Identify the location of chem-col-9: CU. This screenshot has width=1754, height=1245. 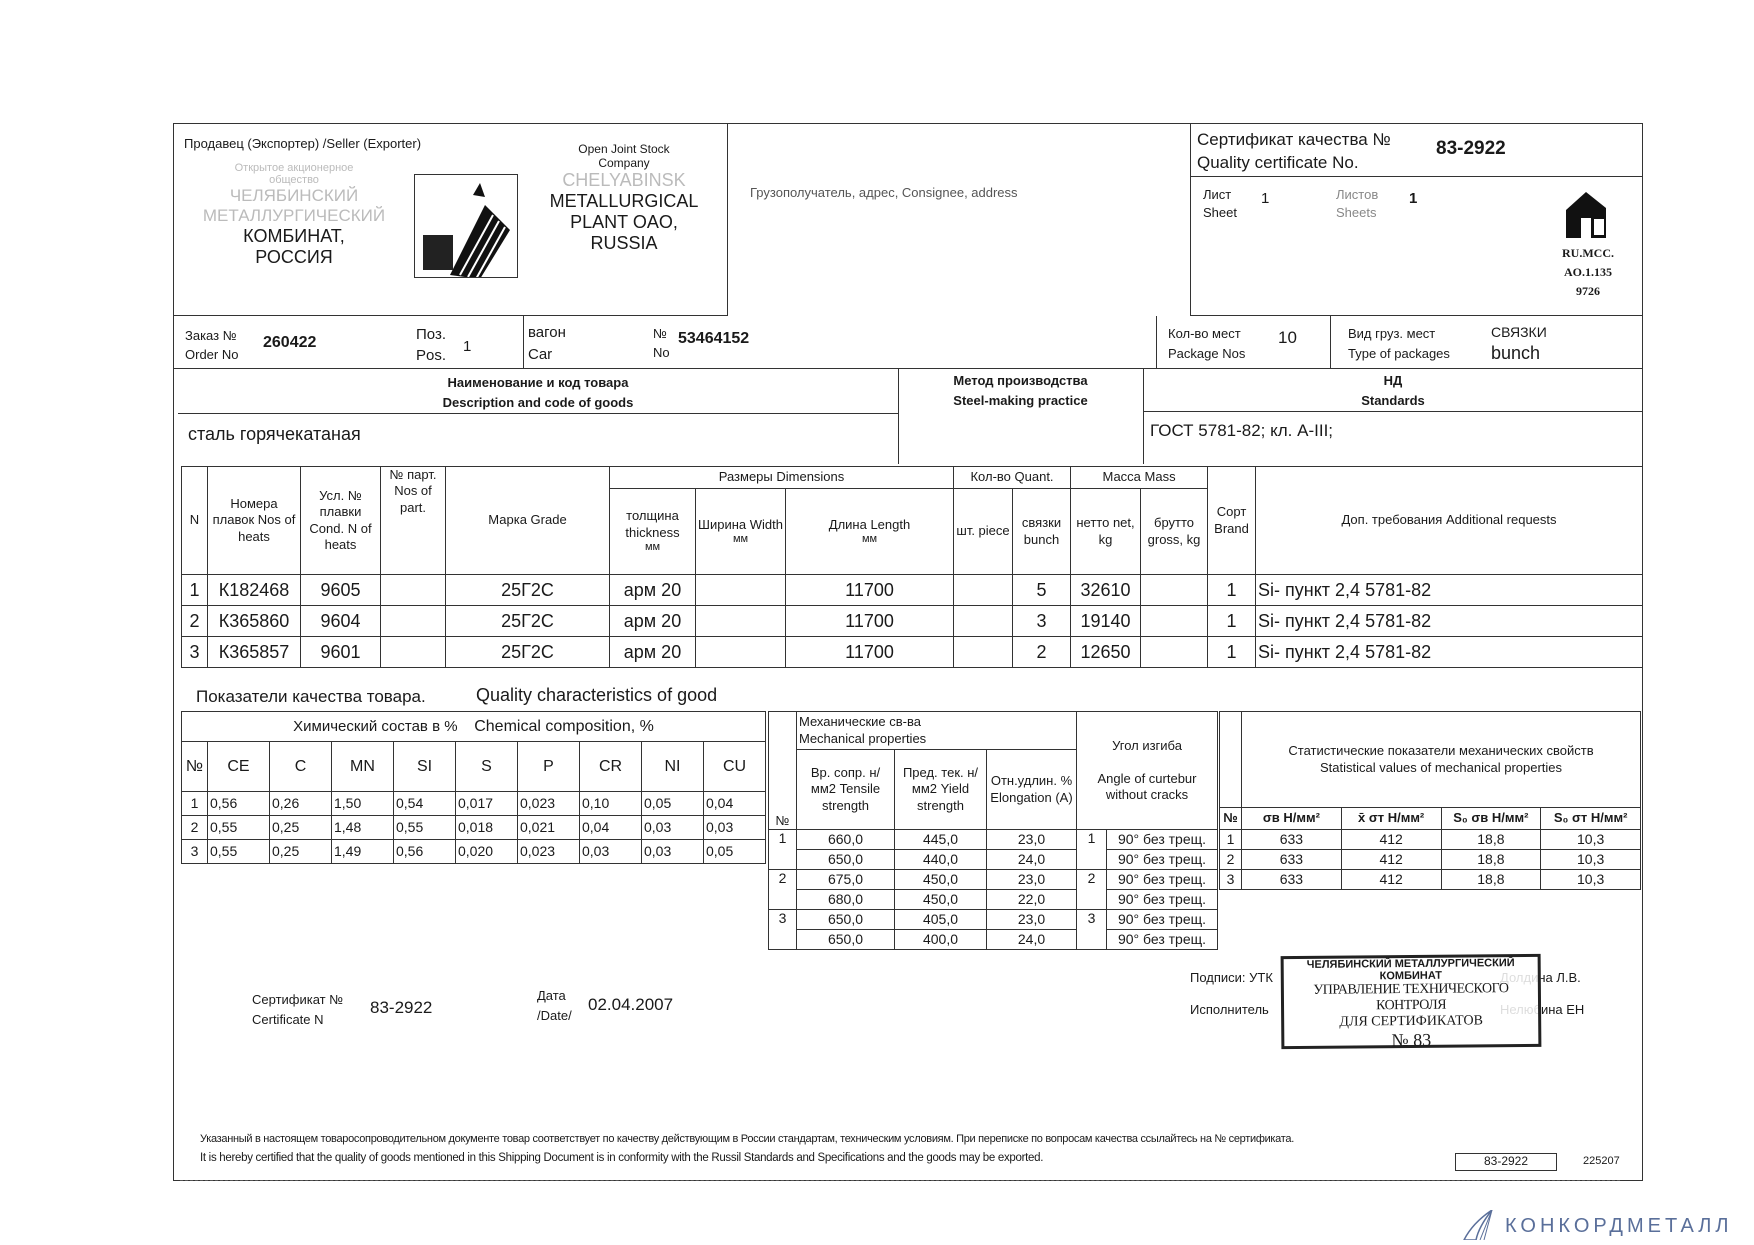
(734, 766).